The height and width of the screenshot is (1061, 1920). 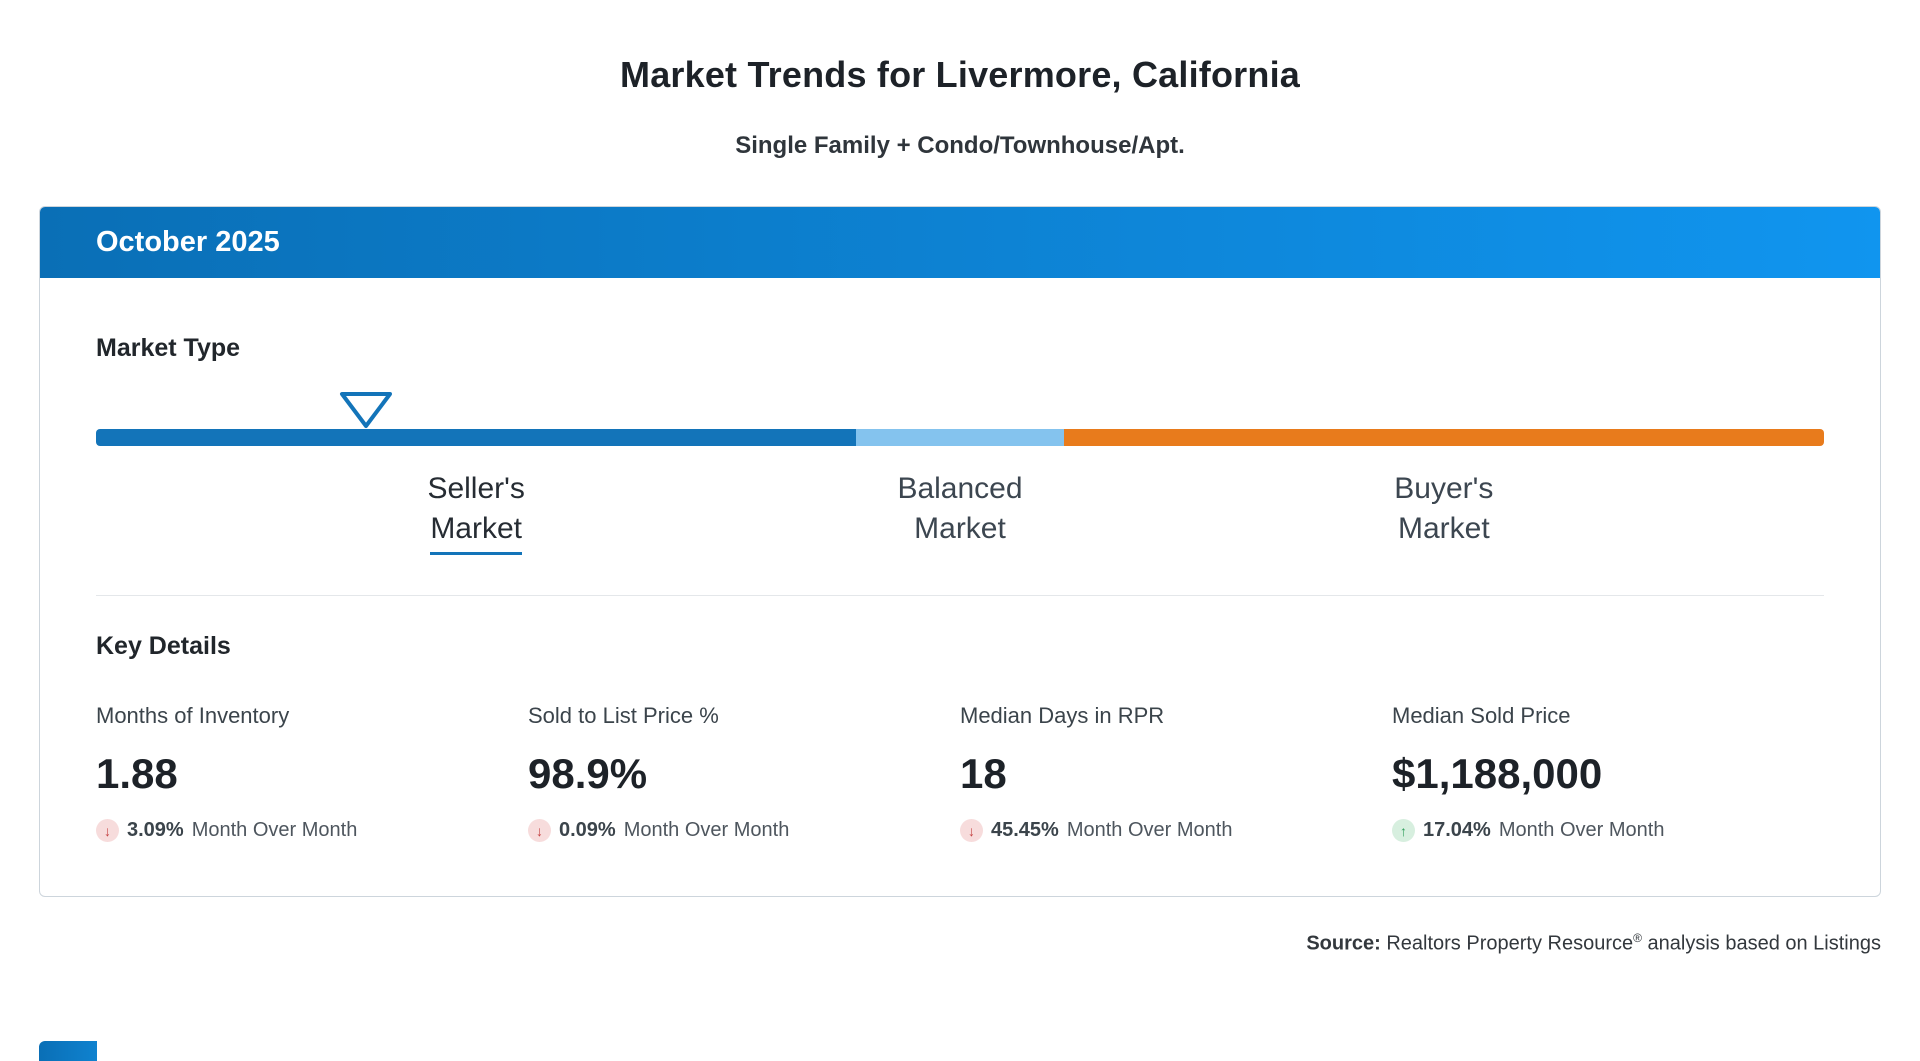 I want to click on gauge-segment-balanced, so click(x=960, y=437).